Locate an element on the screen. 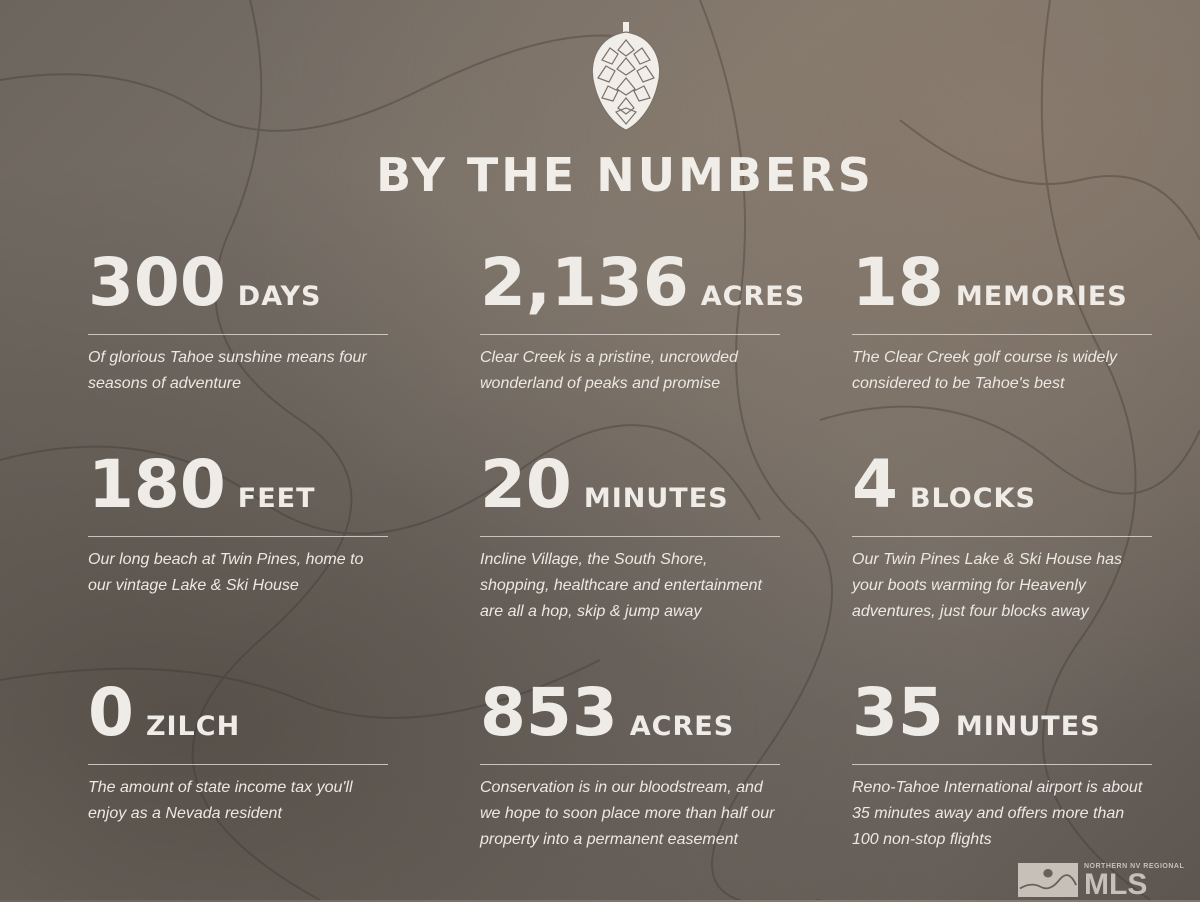  stat-heading: 853 ACRES is located at coordinates (630, 722).